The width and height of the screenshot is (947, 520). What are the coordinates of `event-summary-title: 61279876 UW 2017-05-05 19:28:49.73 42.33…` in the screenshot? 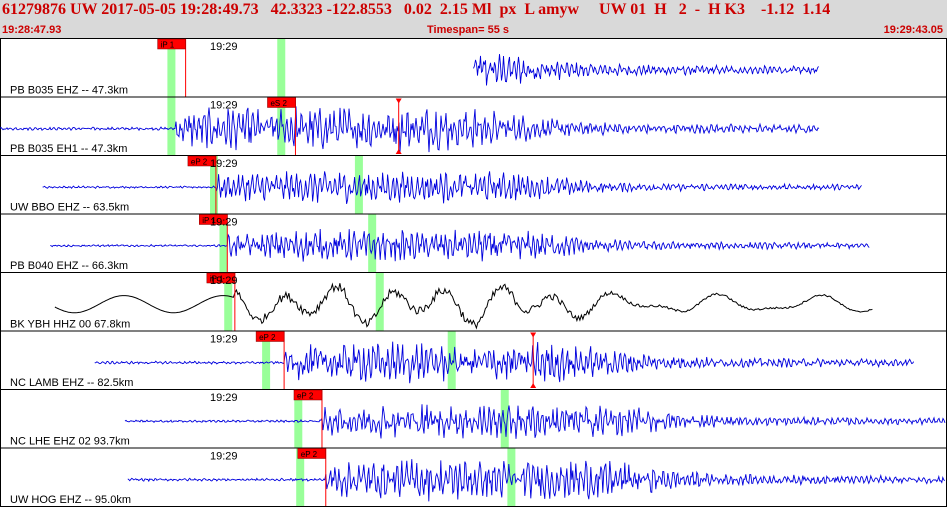 It's located at (416, 9).